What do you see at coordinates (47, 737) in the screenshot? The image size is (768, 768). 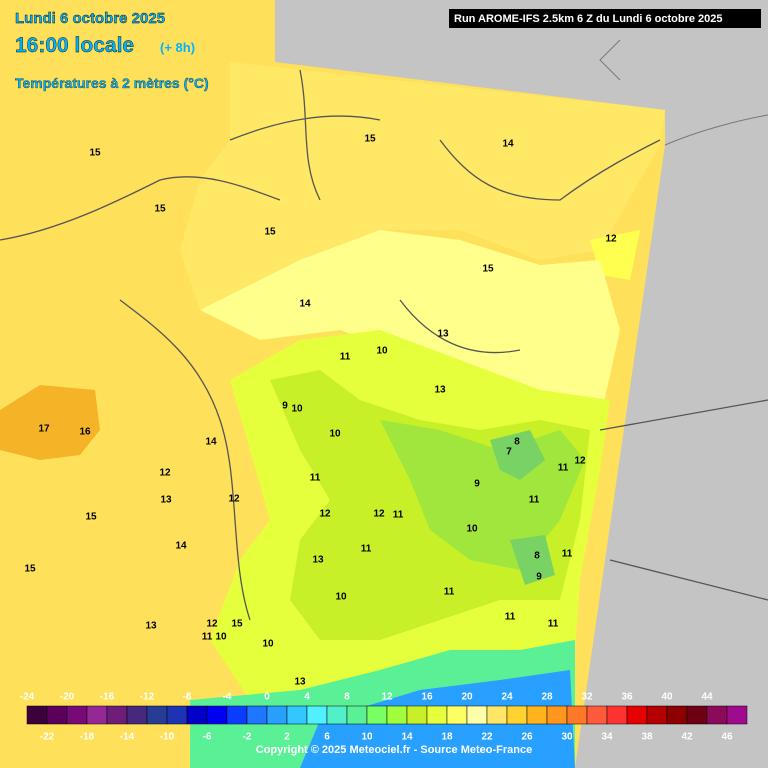 I see `legend-bottom-label: -22` at bounding box center [47, 737].